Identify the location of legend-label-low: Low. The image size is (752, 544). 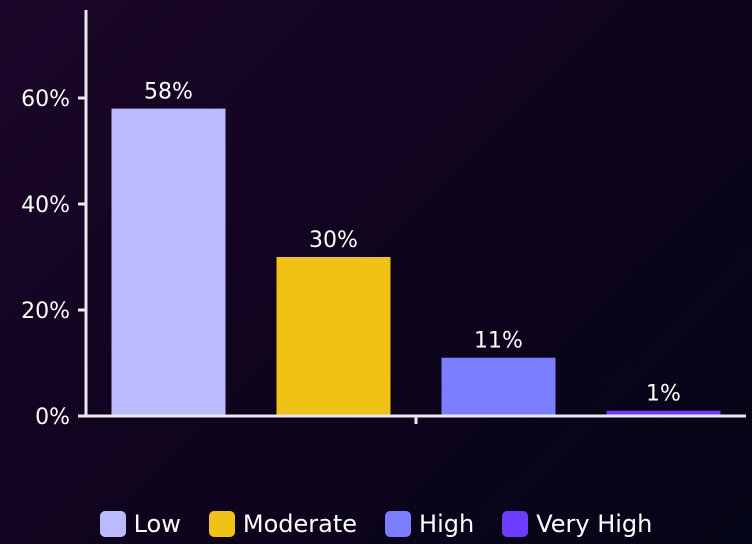
(157, 524).